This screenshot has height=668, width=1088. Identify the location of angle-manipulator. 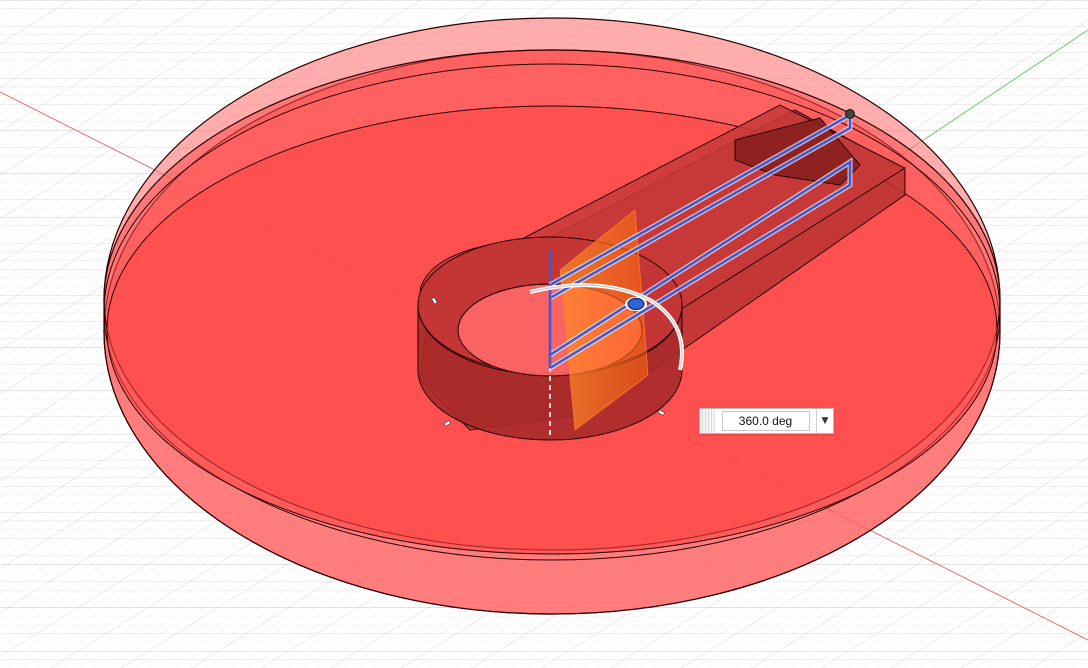
(606, 327).